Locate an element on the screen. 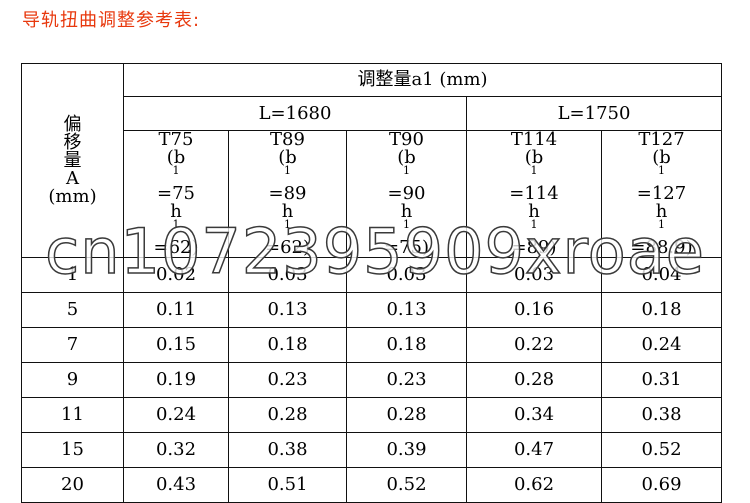 The image size is (750, 503). value-cell: 0.69 is located at coordinates (661, 485).